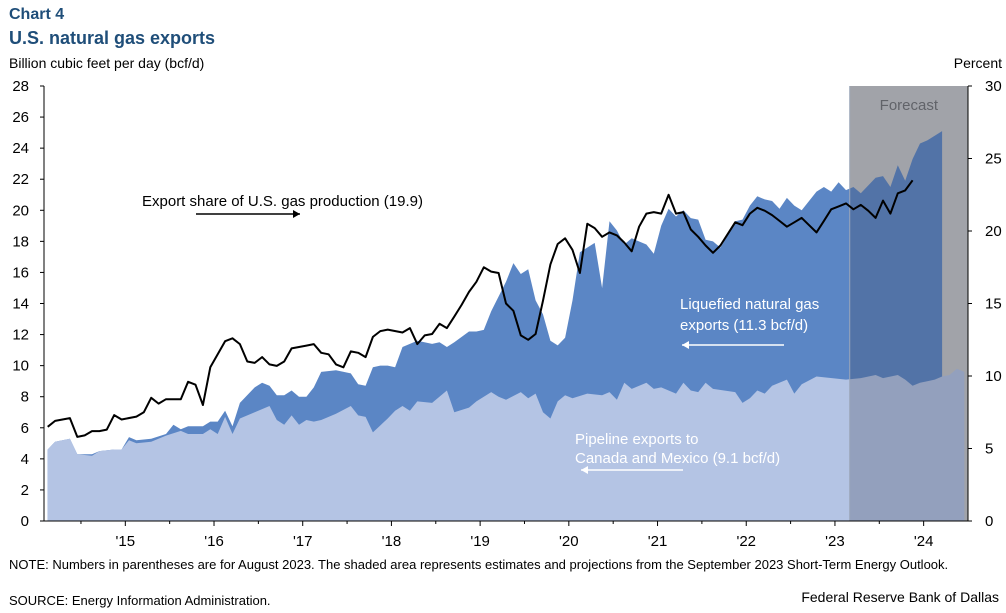  I want to click on right-tick-label: 5, so click(989, 449).